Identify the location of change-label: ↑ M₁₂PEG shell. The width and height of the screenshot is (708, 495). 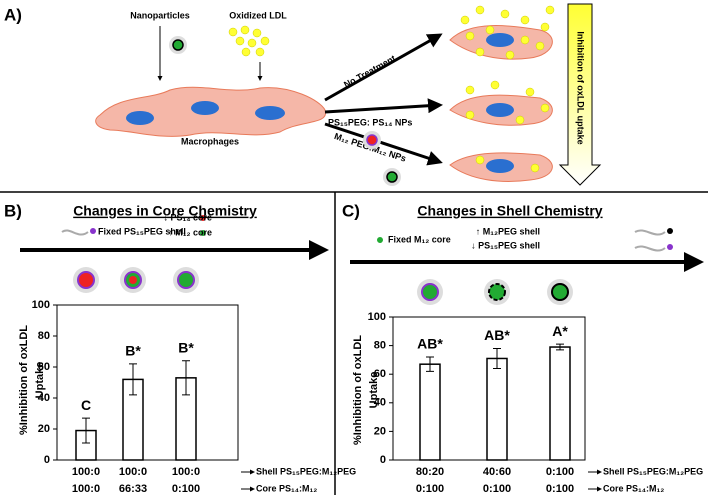
(508, 231).